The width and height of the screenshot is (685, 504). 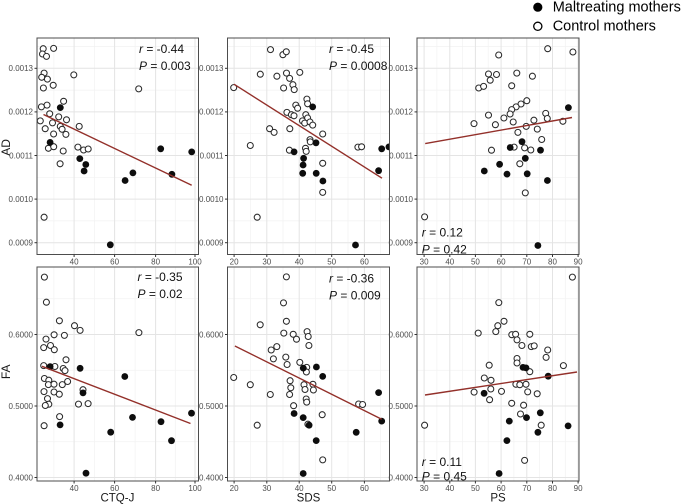 I want to click on svg-text: P = 0.009, so click(x=355, y=295).